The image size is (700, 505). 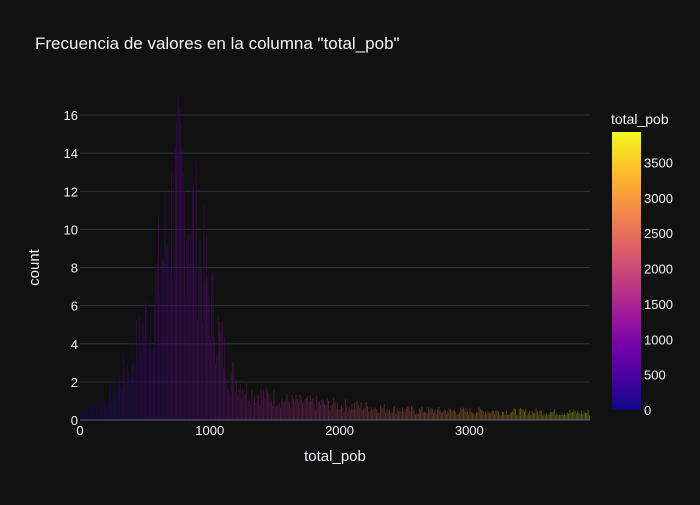 What do you see at coordinates (71, 229) in the screenshot?
I see `y-tick-label: 10` at bounding box center [71, 229].